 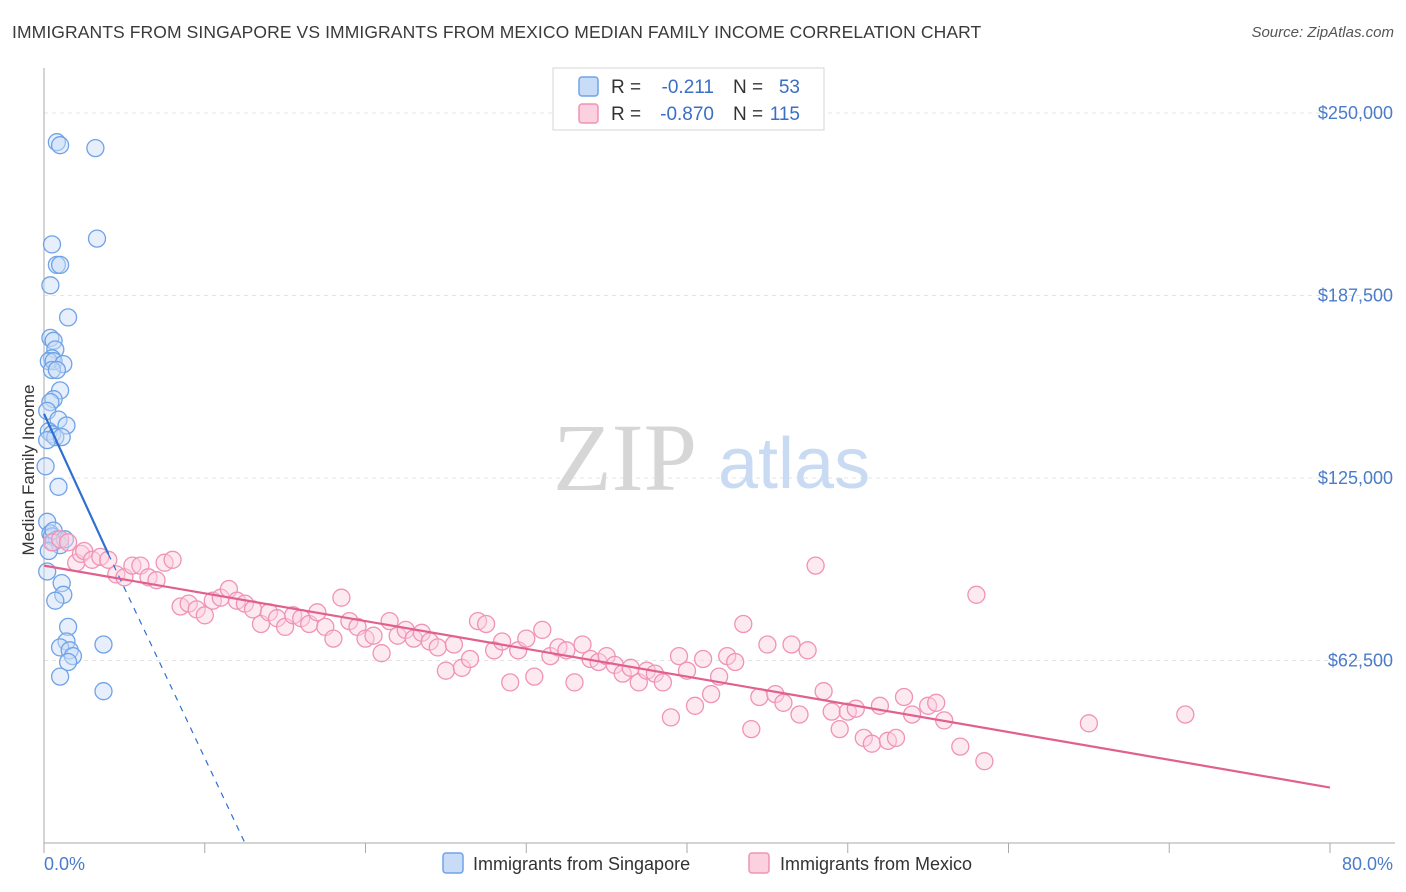 I want to click on trend-line-singapore-extension, so click(x=176, y=698).